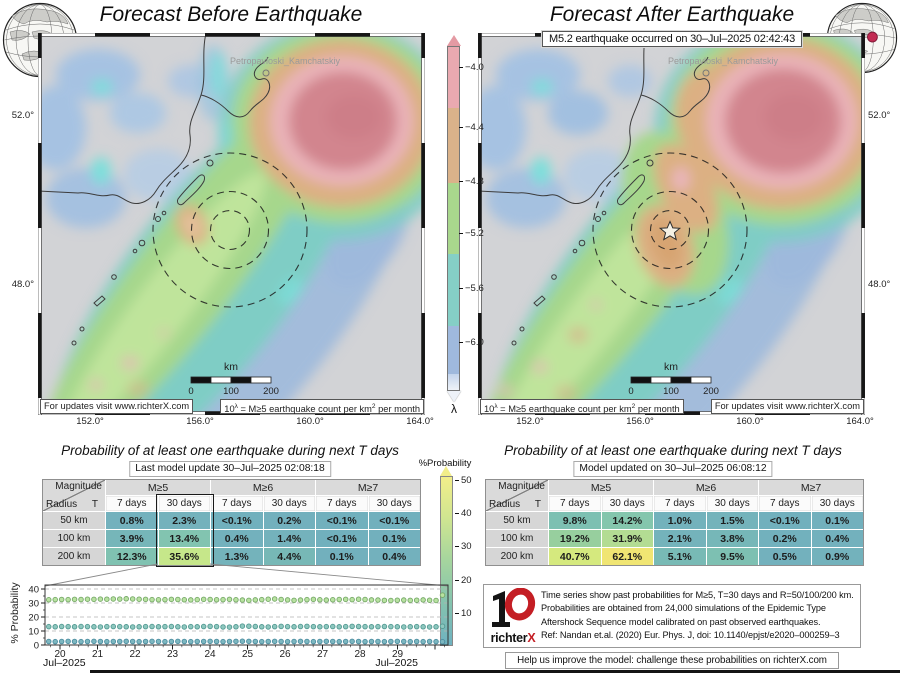  I want to click on probability-cell: 2.1%, so click(680, 538).